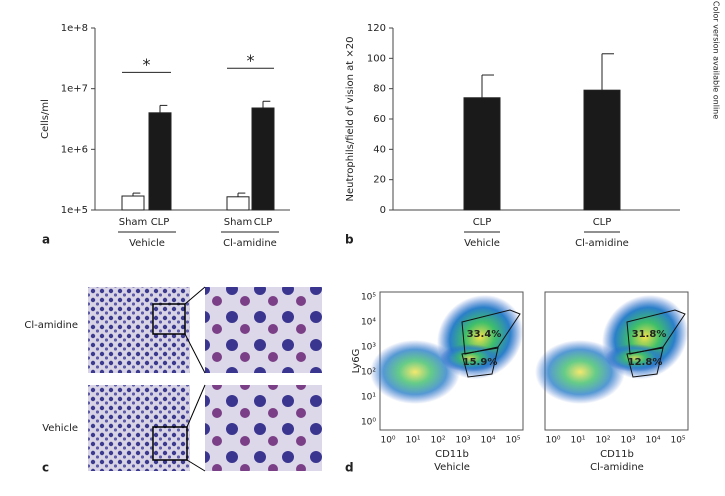  What do you see at coordinates (74, 89) in the screenshot?
I see `y-tick-label: 1e+7` at bounding box center [74, 89].